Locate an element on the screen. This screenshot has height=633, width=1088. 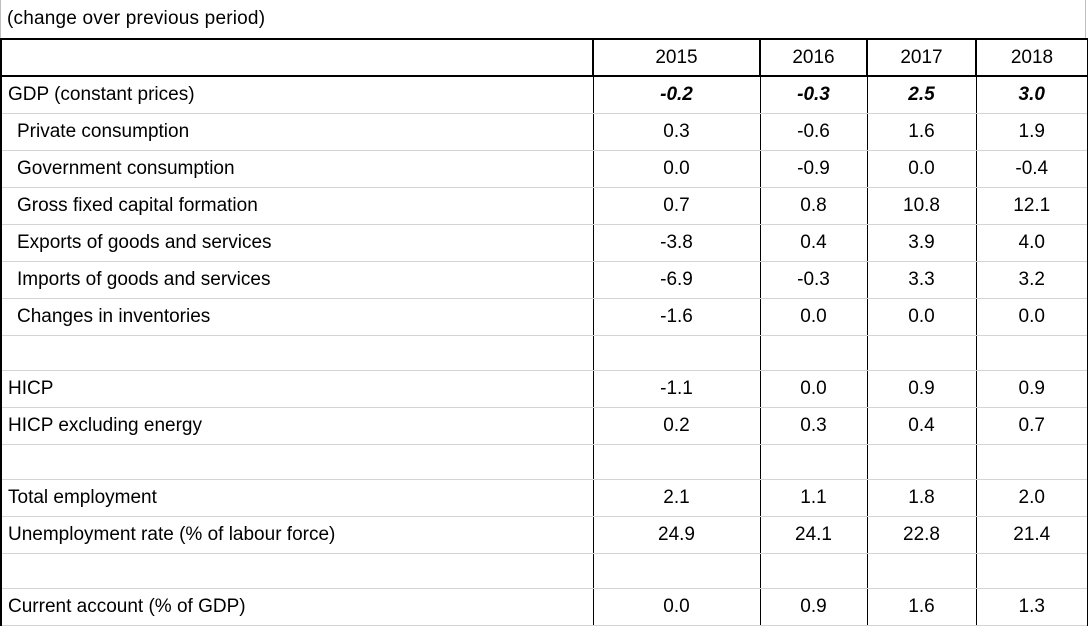
row-label: Unemployment rate (% of labour force) is located at coordinates (296, 535).